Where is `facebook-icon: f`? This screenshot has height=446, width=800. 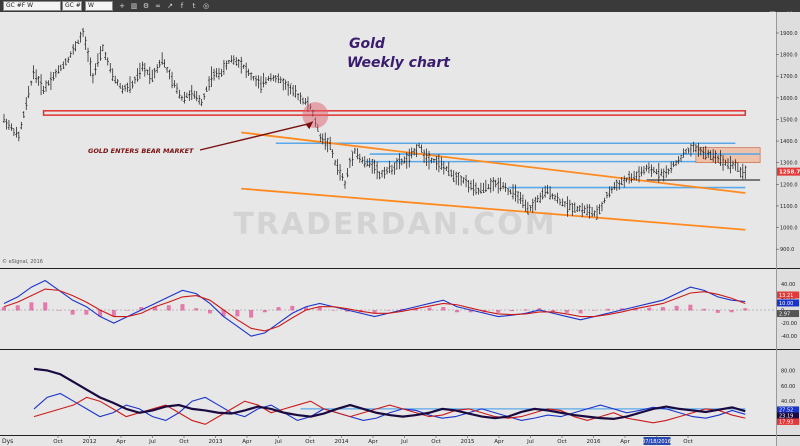
facebook-icon: f is located at coordinates (182, 6).